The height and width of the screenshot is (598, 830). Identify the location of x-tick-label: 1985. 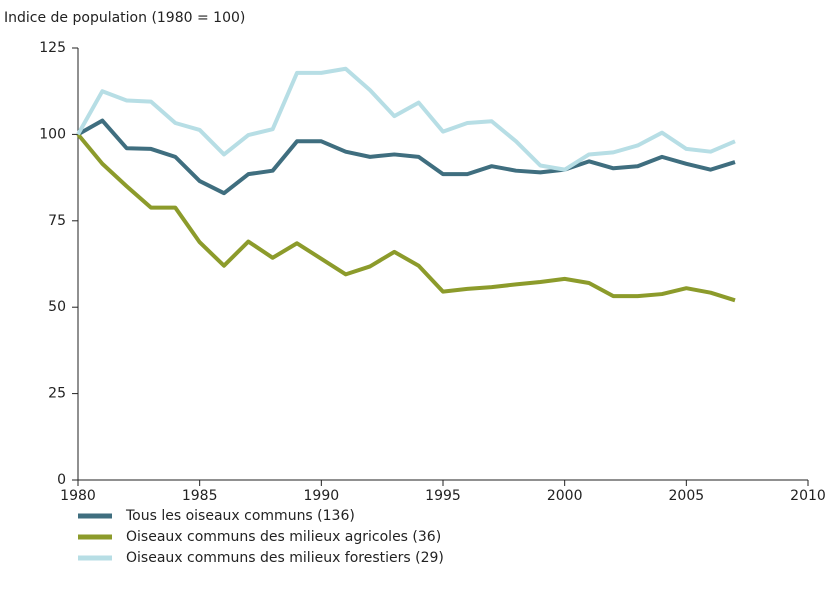
(200, 496).